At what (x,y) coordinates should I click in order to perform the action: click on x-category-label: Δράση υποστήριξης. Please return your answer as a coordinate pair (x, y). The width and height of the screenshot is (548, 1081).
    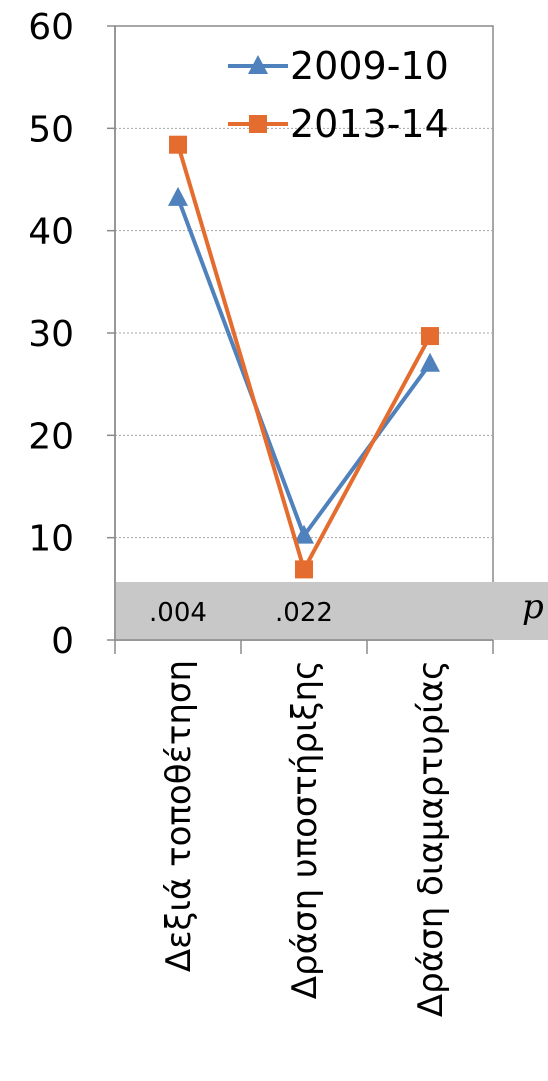
    Looking at the image, I should click on (305, 829).